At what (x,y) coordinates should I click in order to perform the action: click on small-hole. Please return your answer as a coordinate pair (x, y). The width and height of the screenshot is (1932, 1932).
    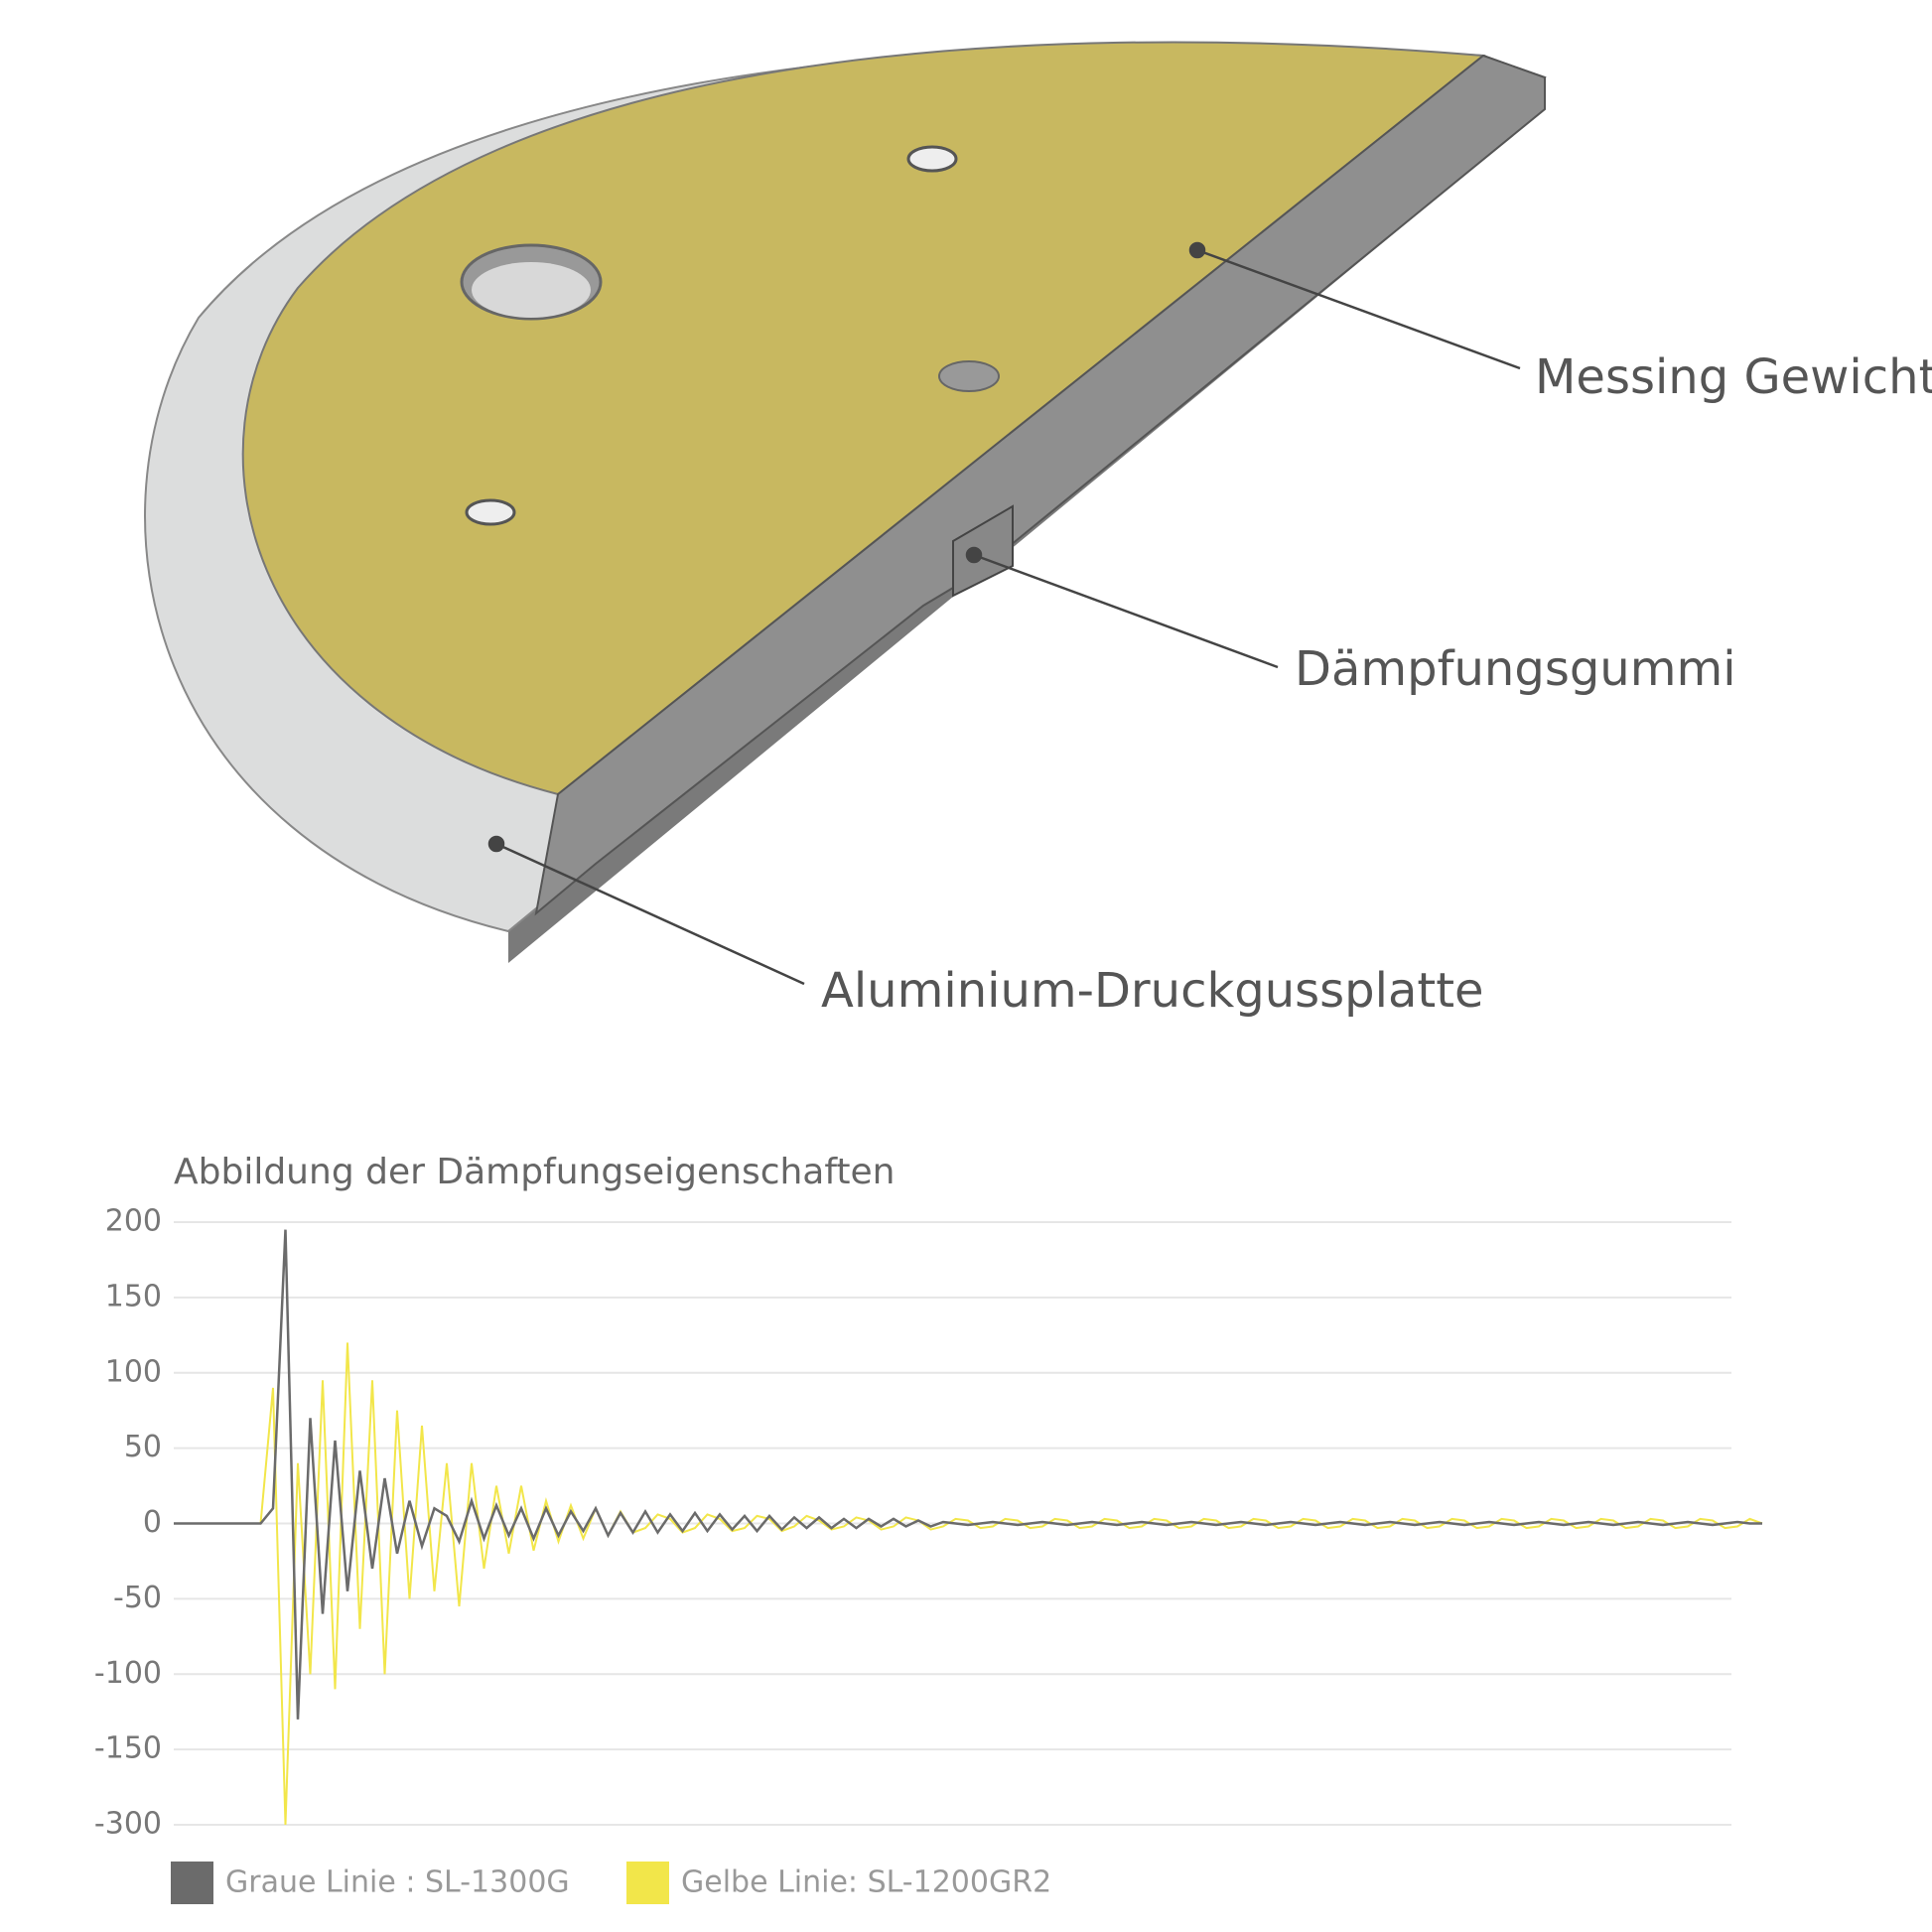
    Looking at the image, I should click on (969, 376).